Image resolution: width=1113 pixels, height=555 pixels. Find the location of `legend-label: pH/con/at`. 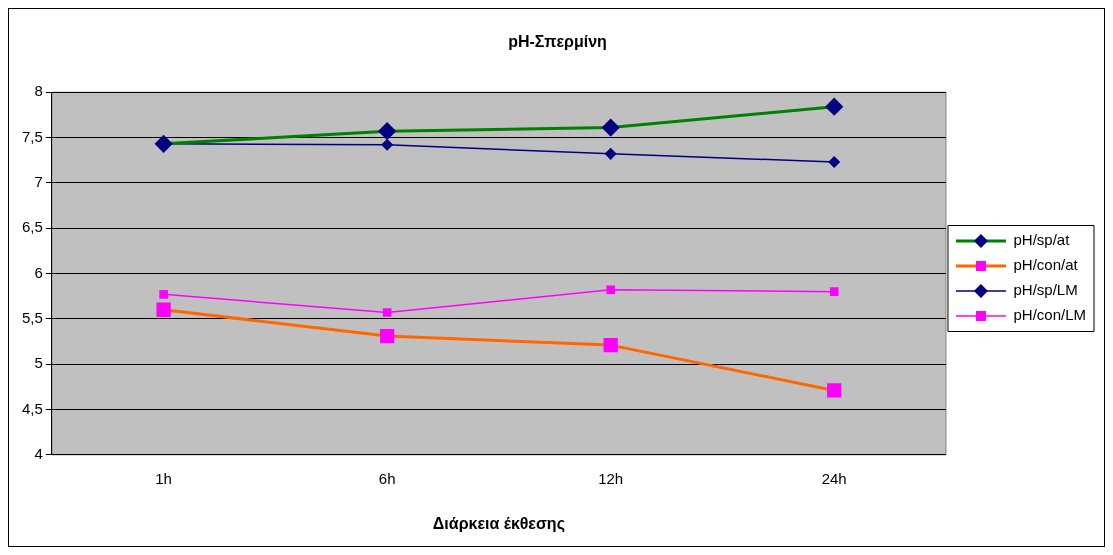

legend-label: pH/con/at is located at coordinates (1046, 265).